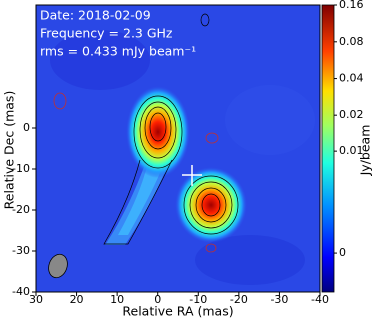 Image resolution: width=374 pixels, height=324 pixels. What do you see at coordinates (106, 33) in the screenshot?
I see `annotation: Frequency = 2.3 GHz` at bounding box center [106, 33].